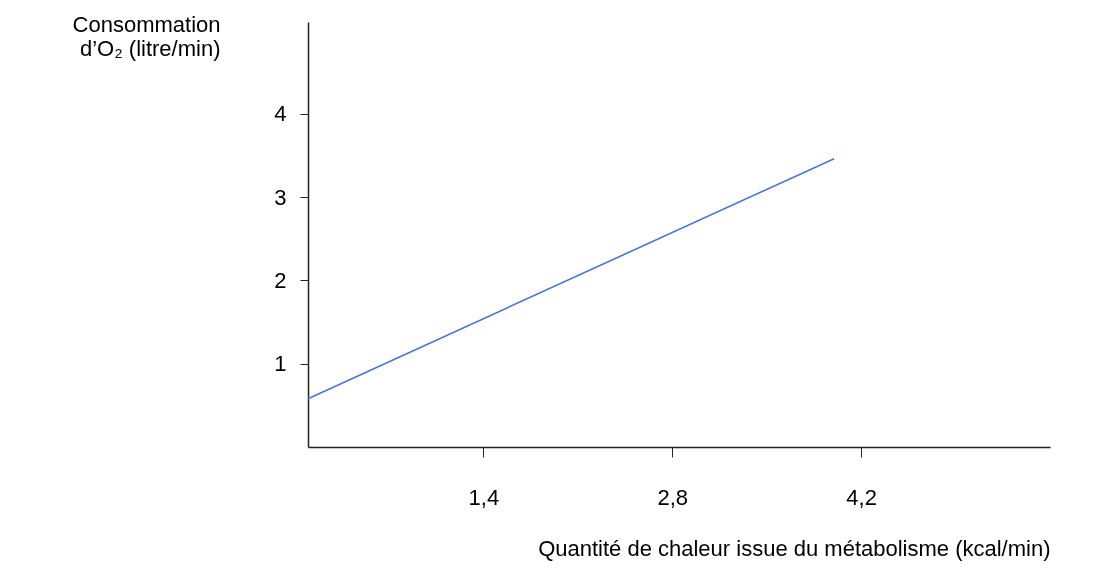 Image resolution: width=1095 pixels, height=570 pixels. Describe the element at coordinates (794, 548) in the screenshot. I see `x-axis-title: Quantité de chaleur issue du métabolisme (kcal/min)` at that location.